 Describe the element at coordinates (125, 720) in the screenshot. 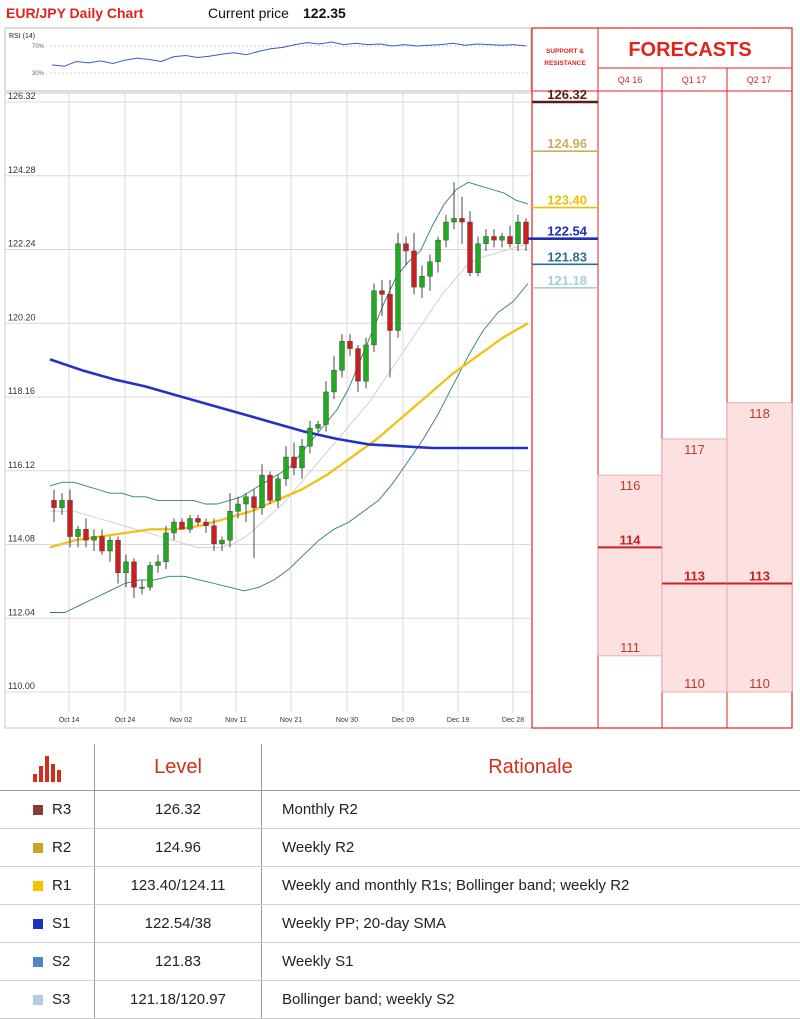

I see `x-tick-label: Oct 24` at that location.